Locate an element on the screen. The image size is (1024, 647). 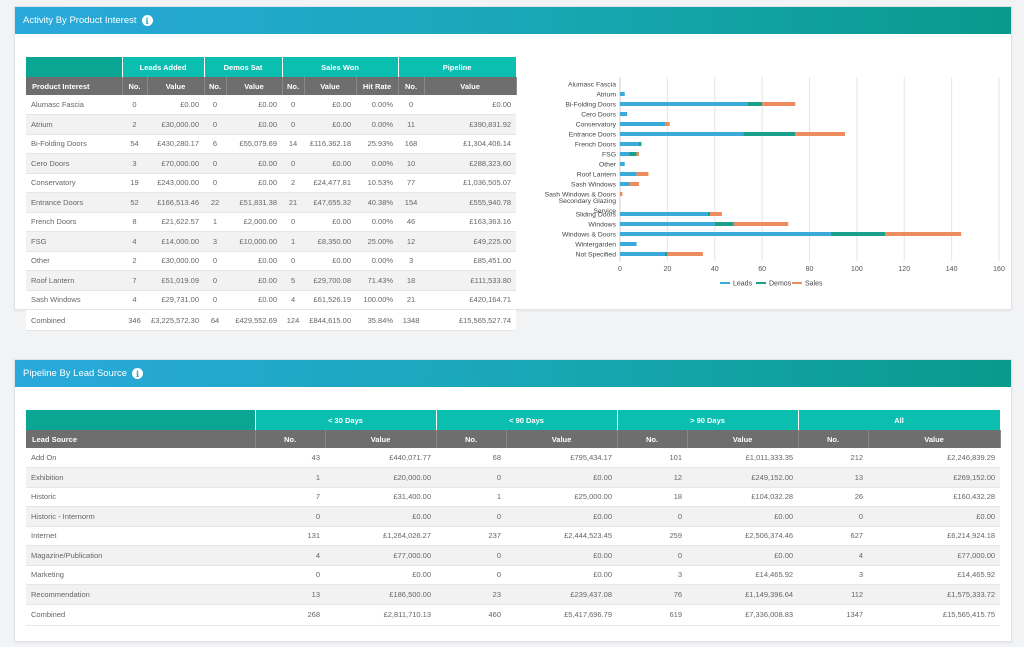
table-cell: Add On is located at coordinates (140, 458).